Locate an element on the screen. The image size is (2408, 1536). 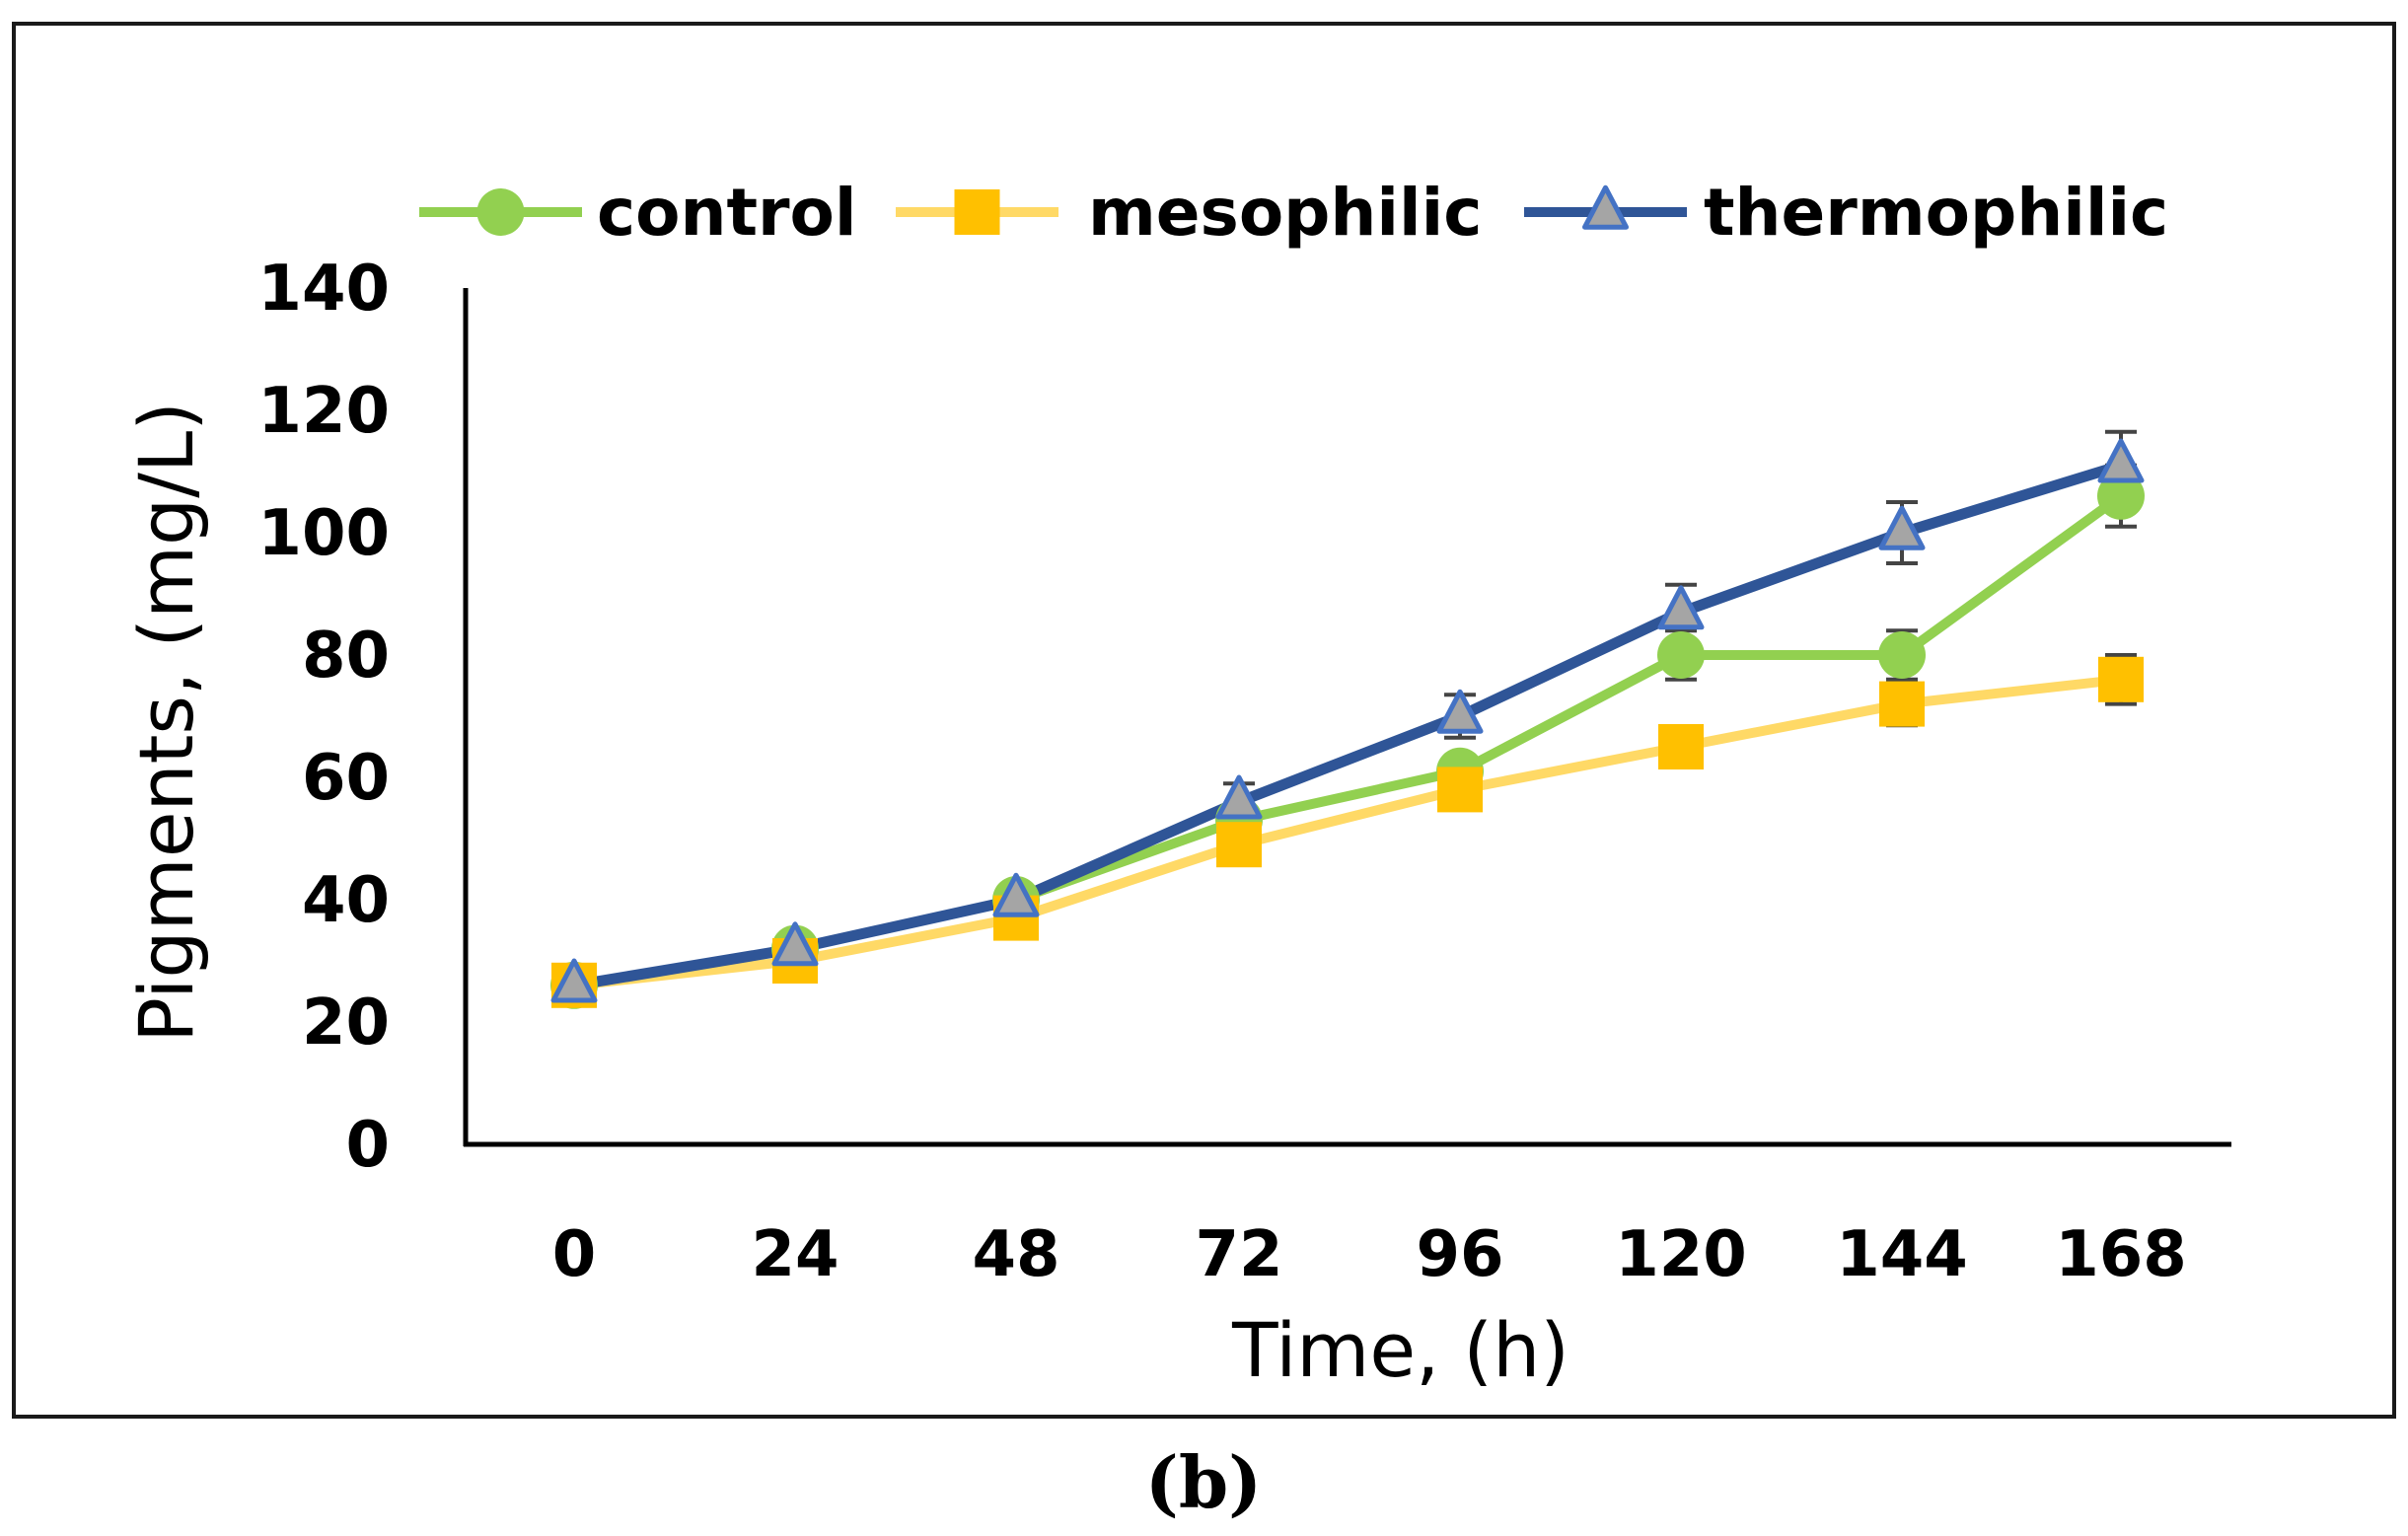
x-tick-label: 144 is located at coordinates (1902, 1254).